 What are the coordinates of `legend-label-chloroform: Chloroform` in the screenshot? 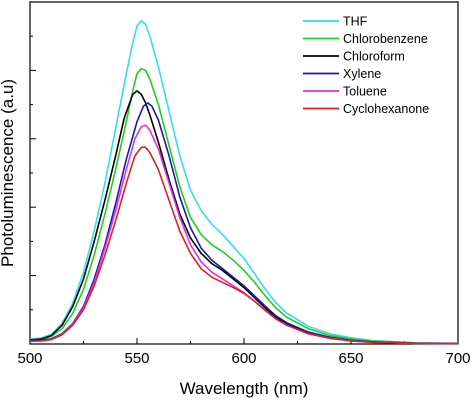 It's located at (374, 57).